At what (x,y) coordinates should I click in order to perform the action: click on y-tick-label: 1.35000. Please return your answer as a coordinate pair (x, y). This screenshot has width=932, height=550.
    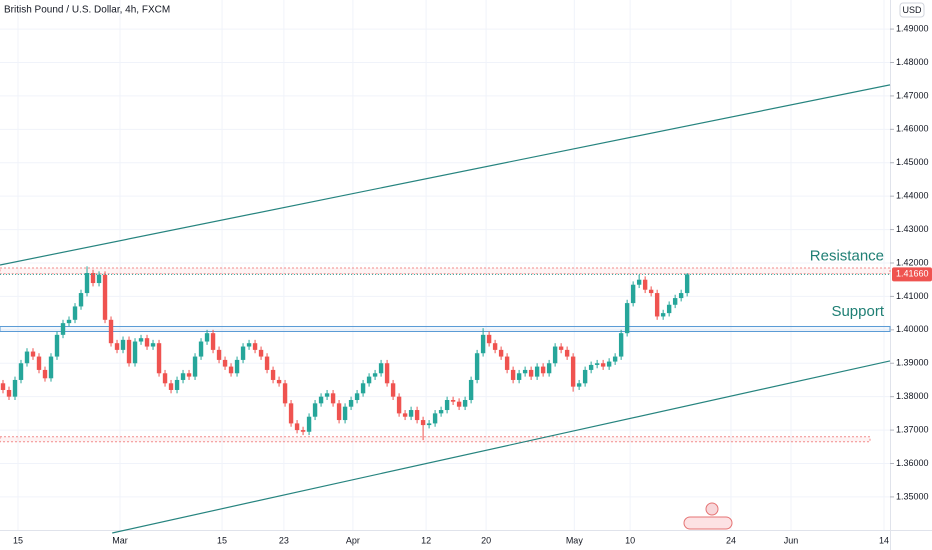
    Looking at the image, I should click on (912, 496).